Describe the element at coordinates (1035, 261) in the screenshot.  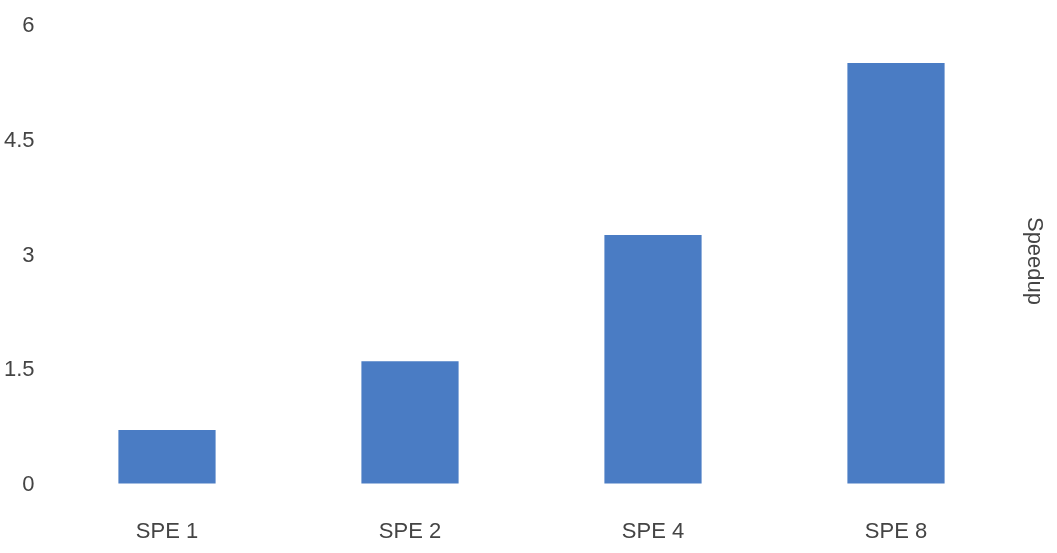
I see `y-axis-title: Speedup` at that location.